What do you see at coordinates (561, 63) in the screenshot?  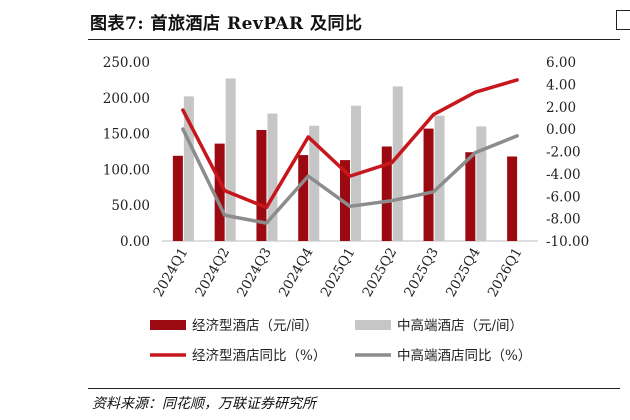 I see `y-right-tick-label: 6.00` at bounding box center [561, 63].